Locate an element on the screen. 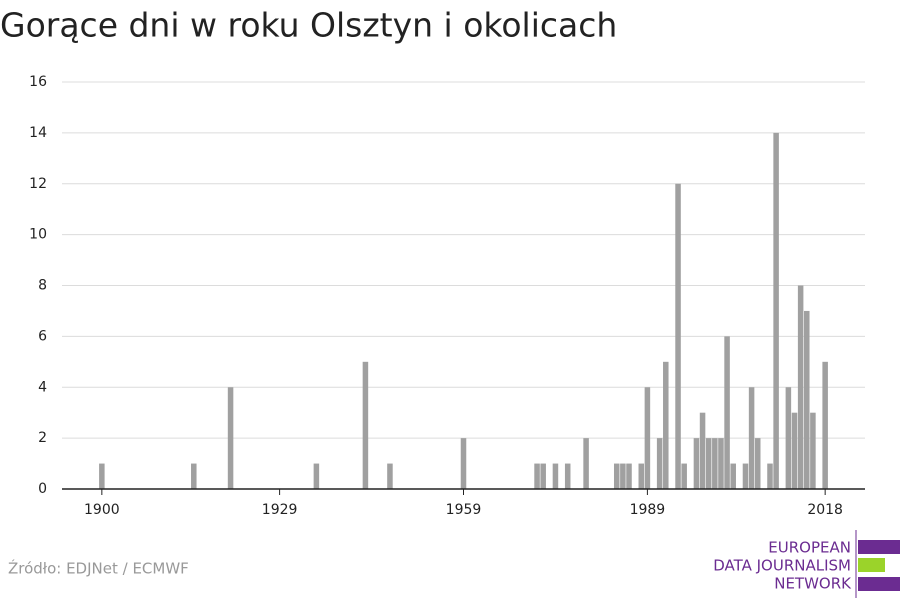 Image resolution: width=900 pixels, height=600 pixels. x-tick-label: 1989 is located at coordinates (648, 510).